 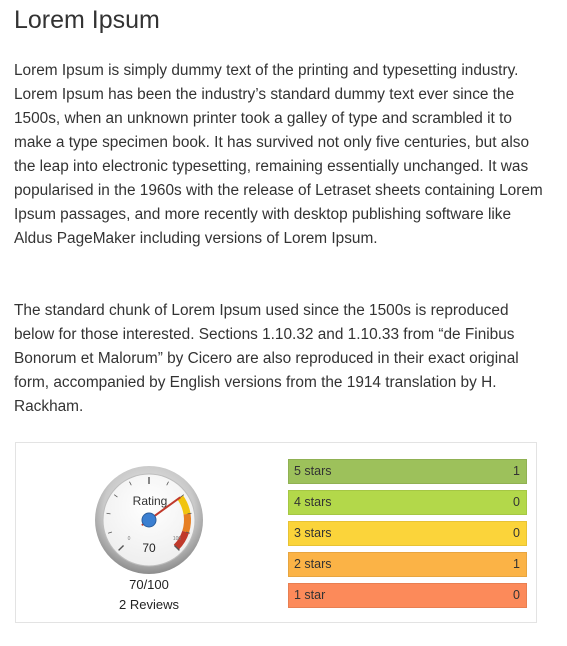 What do you see at coordinates (87, 20) in the screenshot?
I see `page-title: Lorem Ipsum` at bounding box center [87, 20].